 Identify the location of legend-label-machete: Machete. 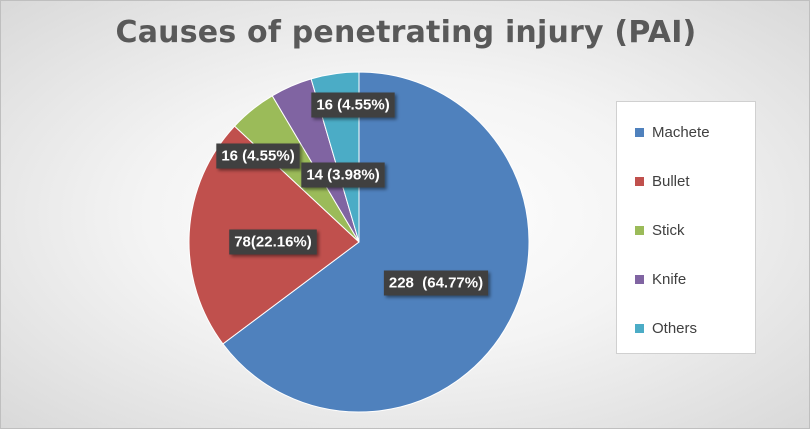
(681, 132).